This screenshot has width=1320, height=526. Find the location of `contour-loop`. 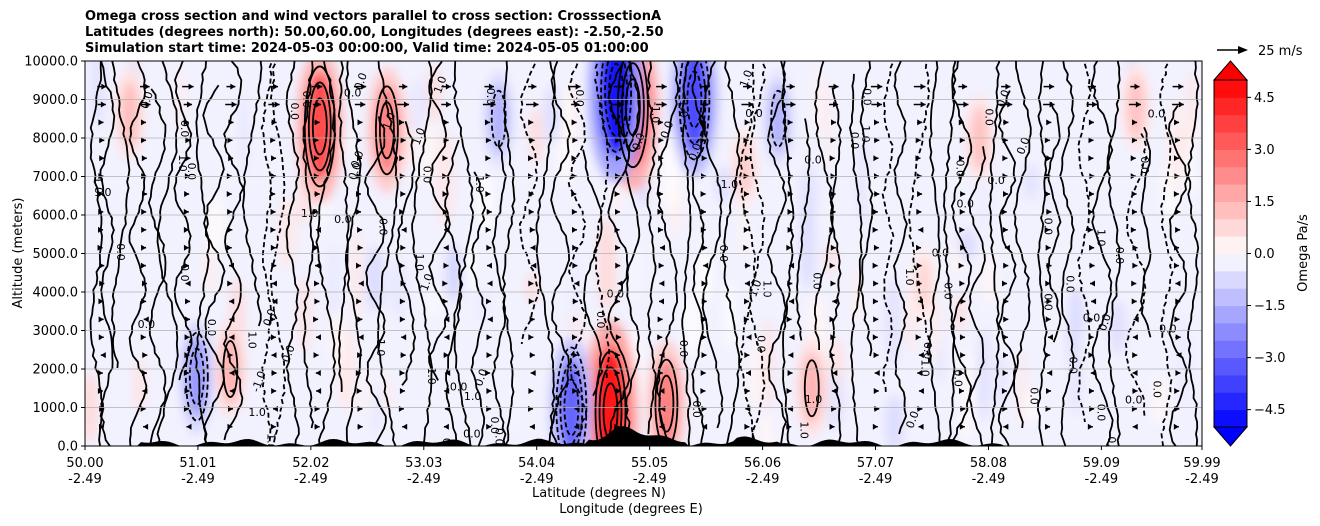

contour-loop is located at coordinates (196, 376).